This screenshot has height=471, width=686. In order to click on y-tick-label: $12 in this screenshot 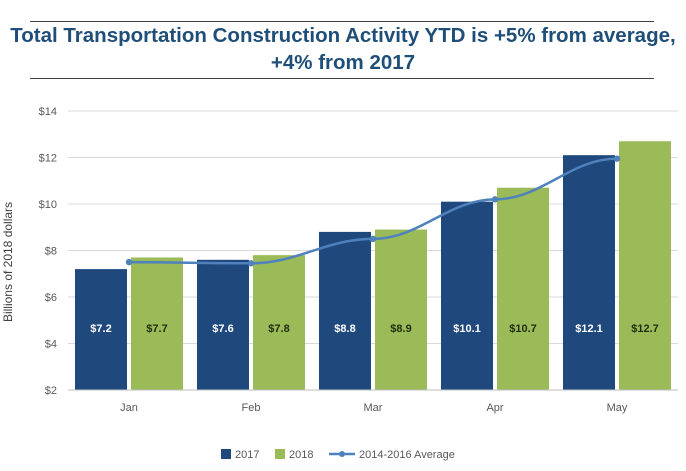, I will do `click(48, 159)`.